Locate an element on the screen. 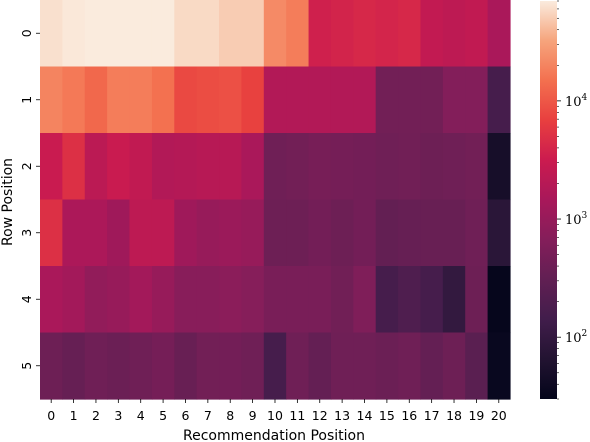 The height and width of the screenshot is (442, 590). x-tick-label: 14 is located at coordinates (365, 415).